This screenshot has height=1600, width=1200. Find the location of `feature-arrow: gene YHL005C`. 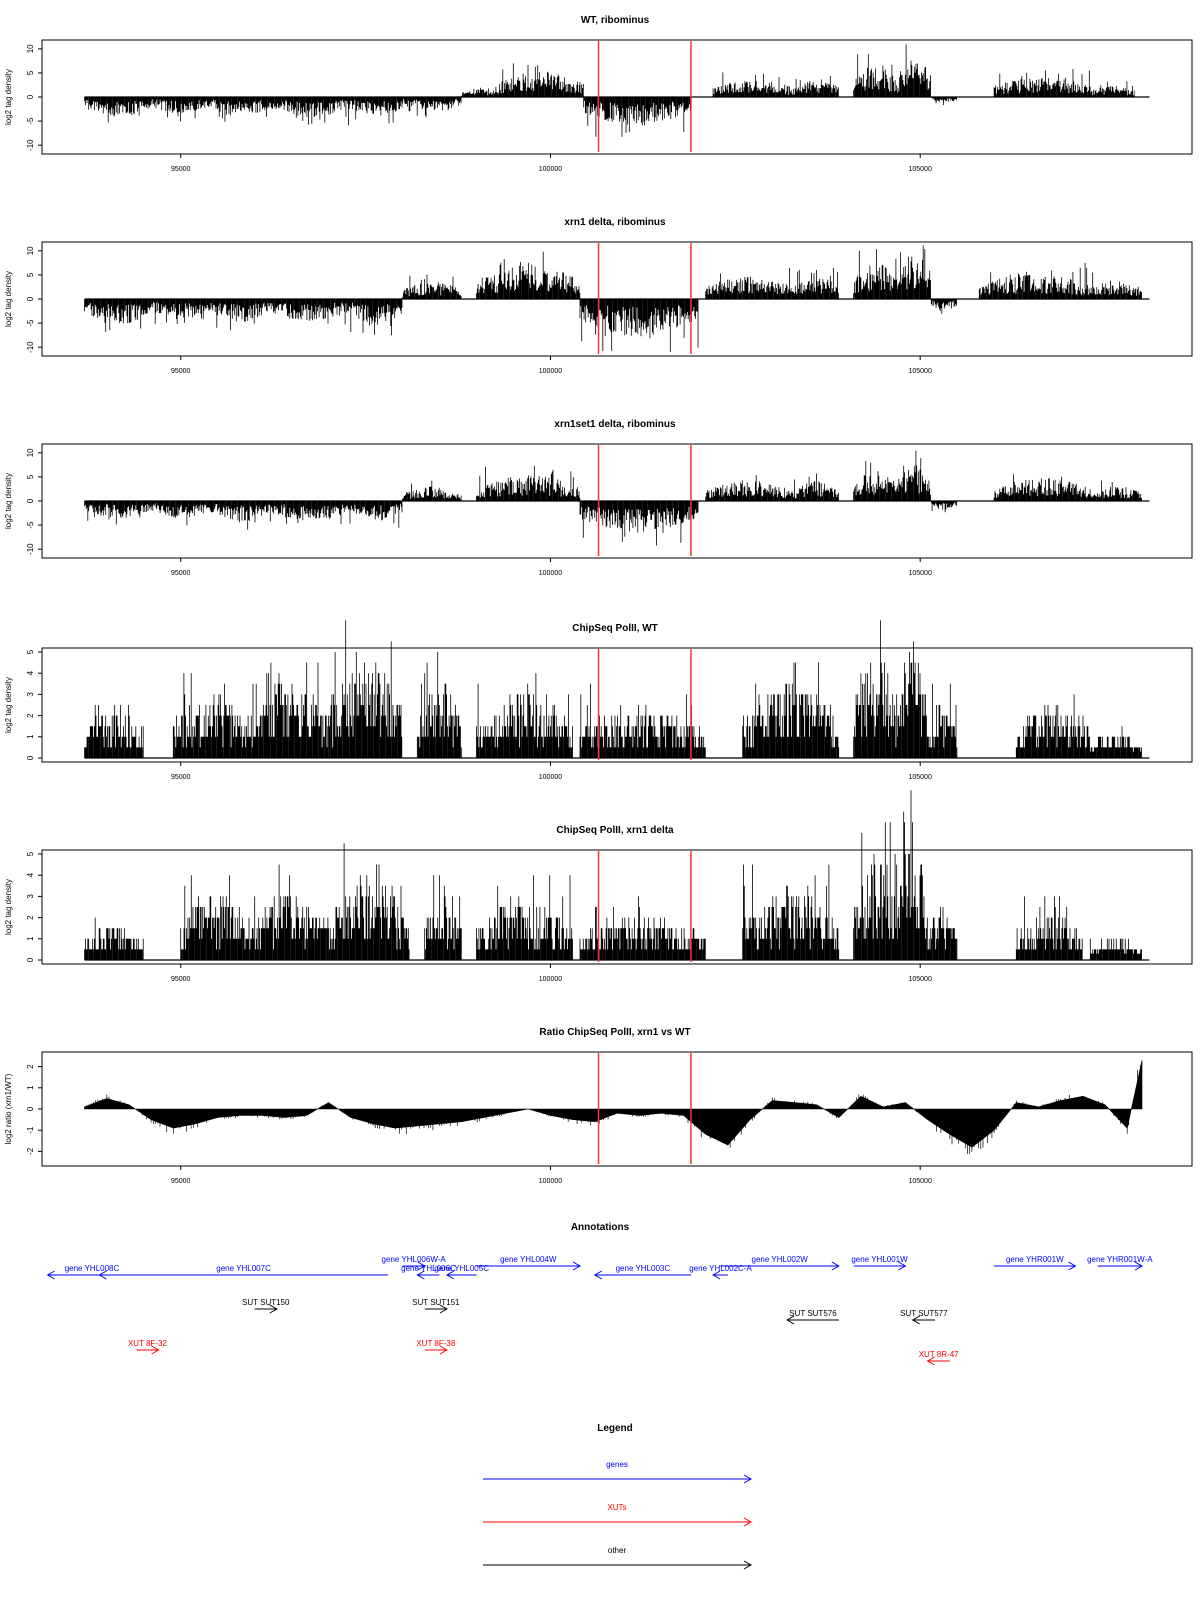

feature-arrow: gene YHL005C is located at coordinates (461, 1272).